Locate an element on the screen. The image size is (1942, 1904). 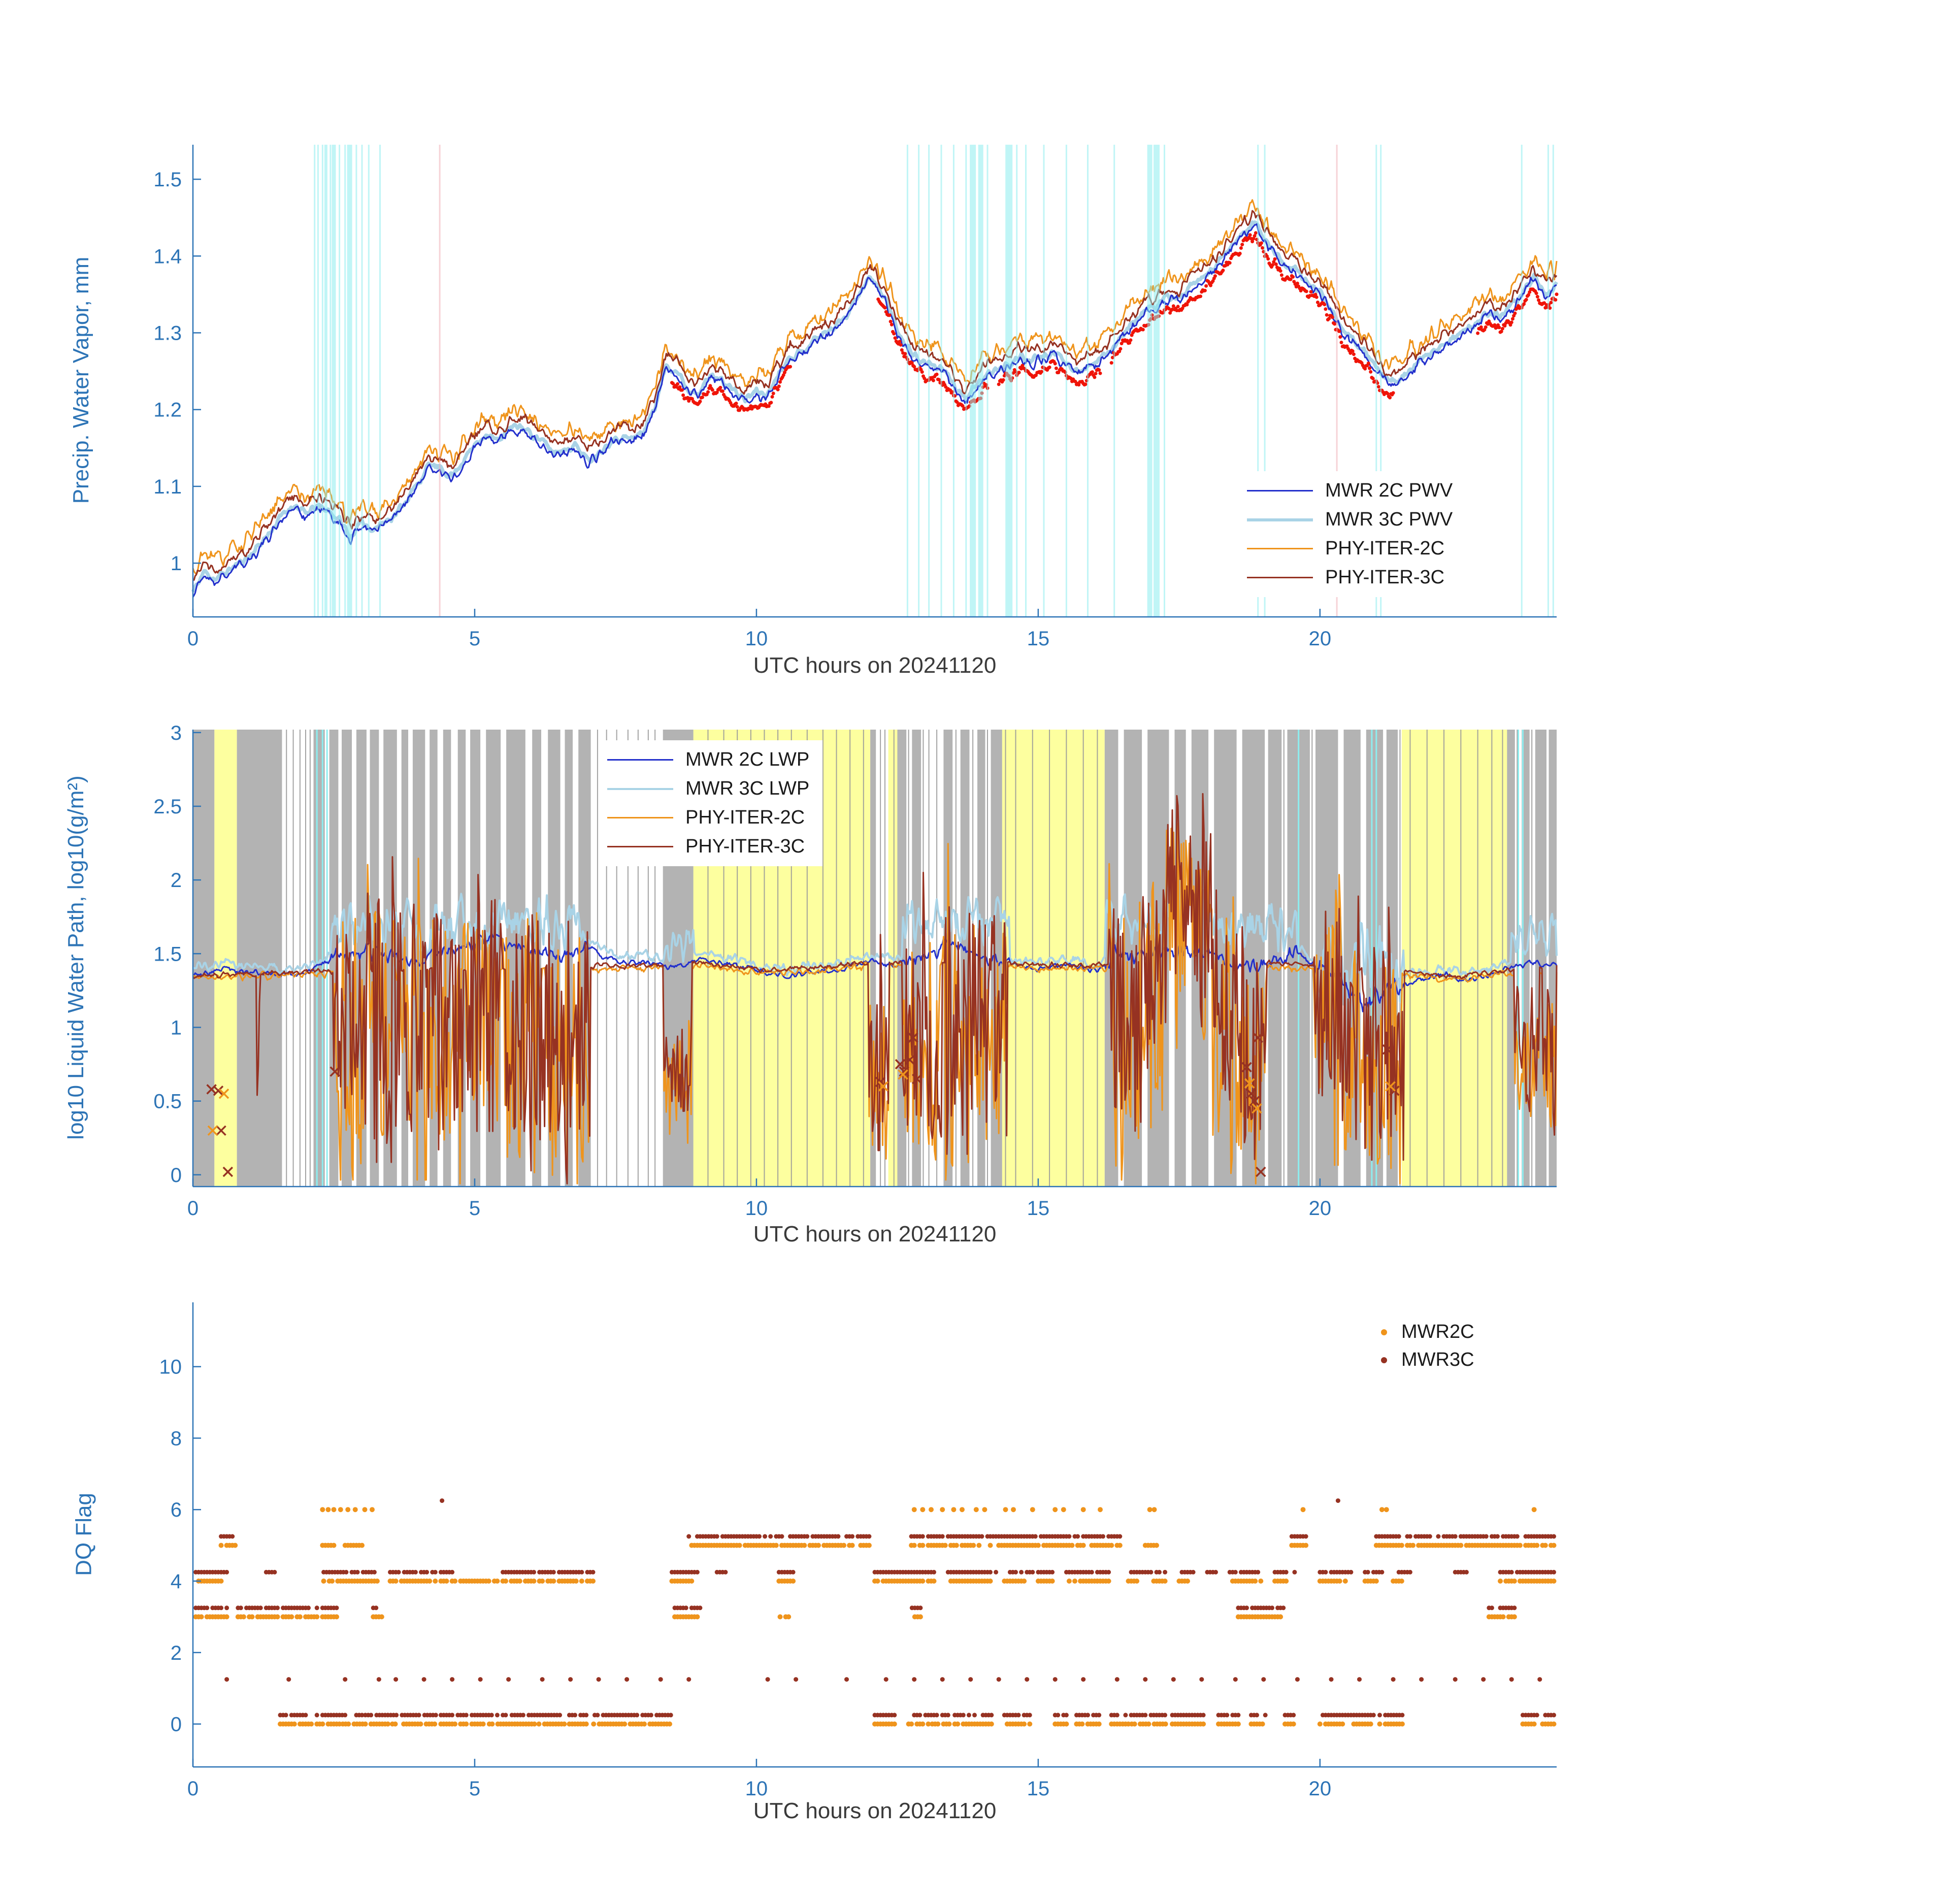
y-tick-label: 1.2 is located at coordinates (167, 410).